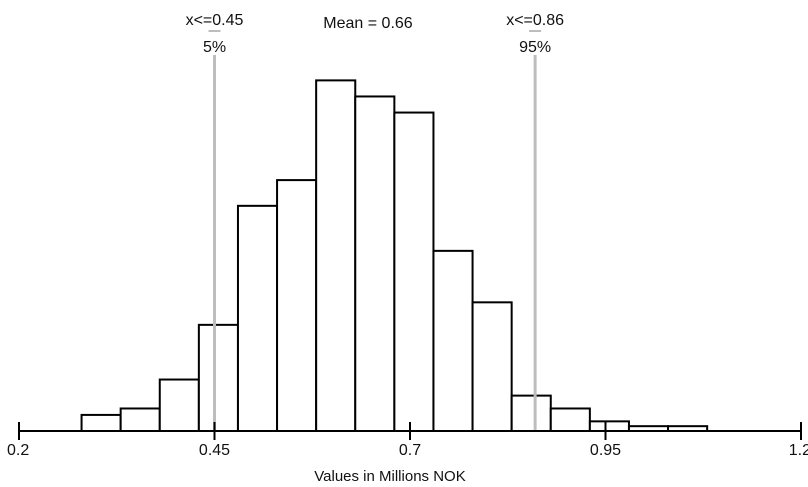 This screenshot has width=808, height=487. Describe the element at coordinates (215, 20) in the screenshot. I see `percentile-label-0: x<=0.45` at that location.